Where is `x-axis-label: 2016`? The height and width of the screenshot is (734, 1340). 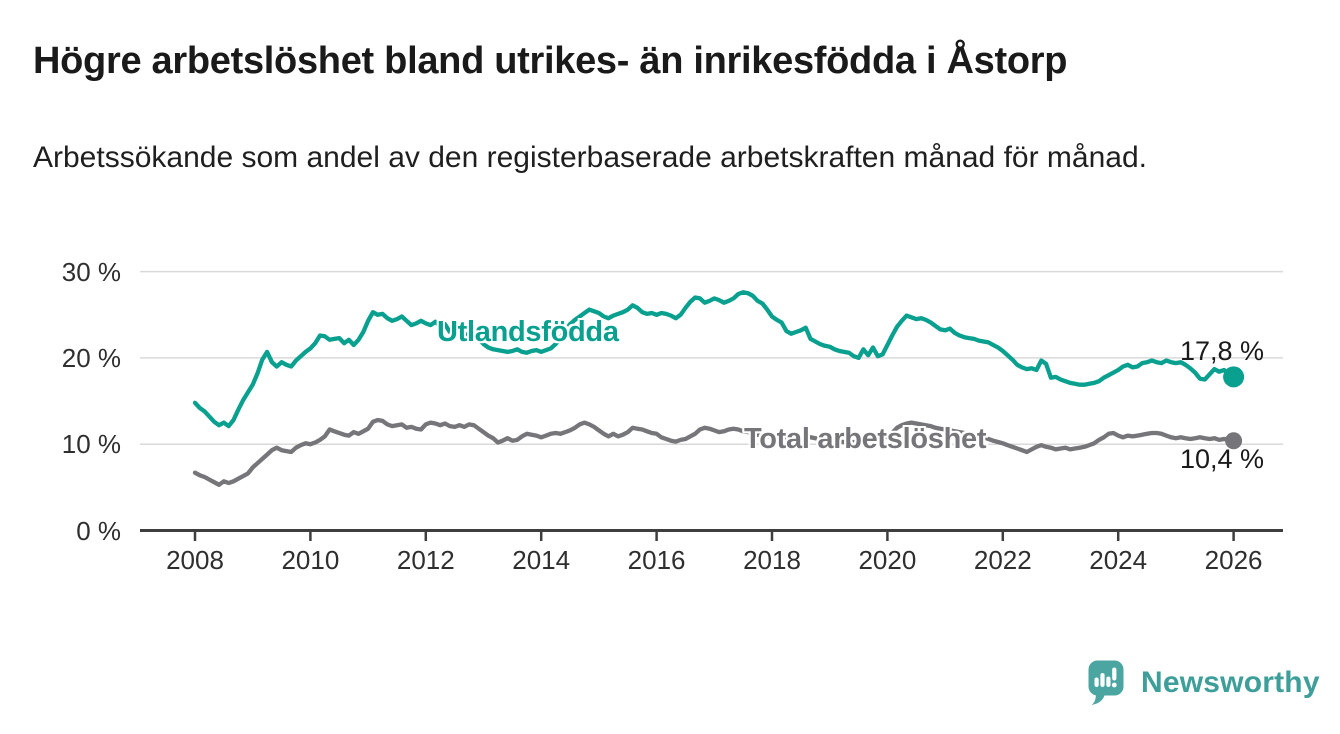 x-axis-label: 2016 is located at coordinates (656, 560).